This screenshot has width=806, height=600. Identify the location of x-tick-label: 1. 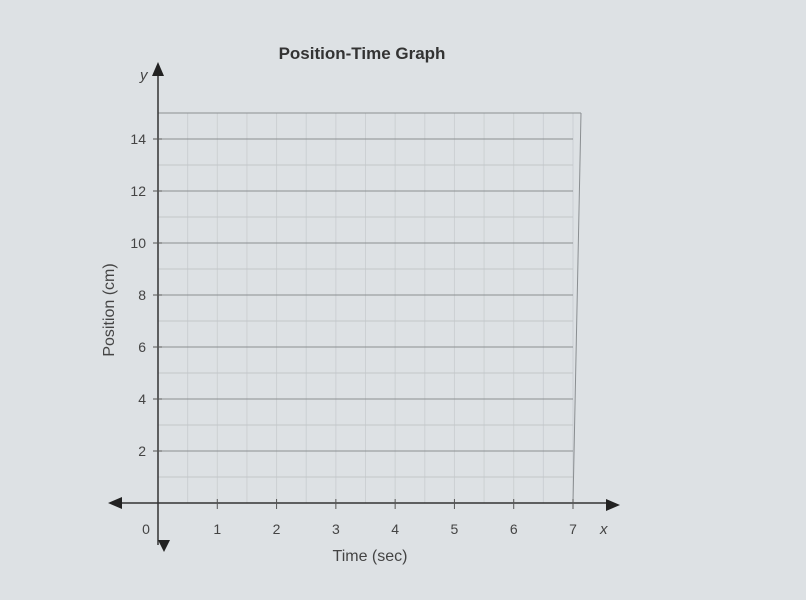
(217, 529).